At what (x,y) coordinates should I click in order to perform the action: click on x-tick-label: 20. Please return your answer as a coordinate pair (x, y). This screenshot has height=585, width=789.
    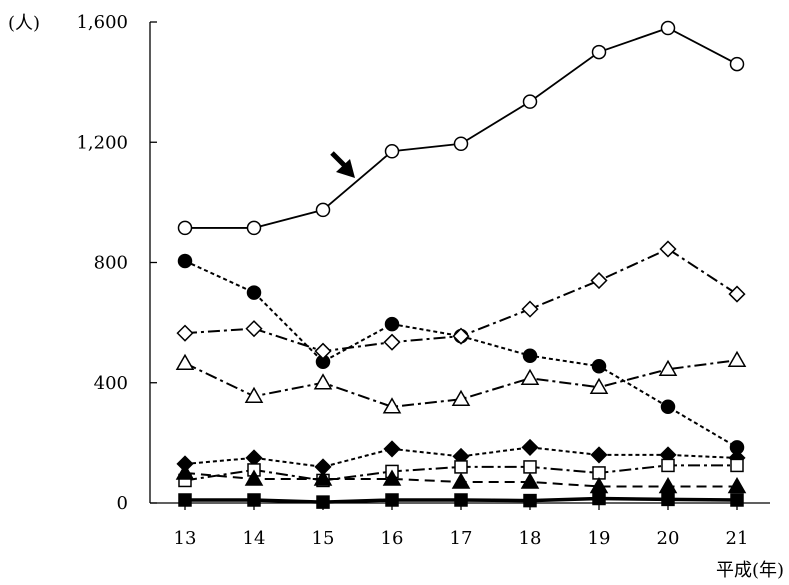
    Looking at the image, I should click on (668, 538).